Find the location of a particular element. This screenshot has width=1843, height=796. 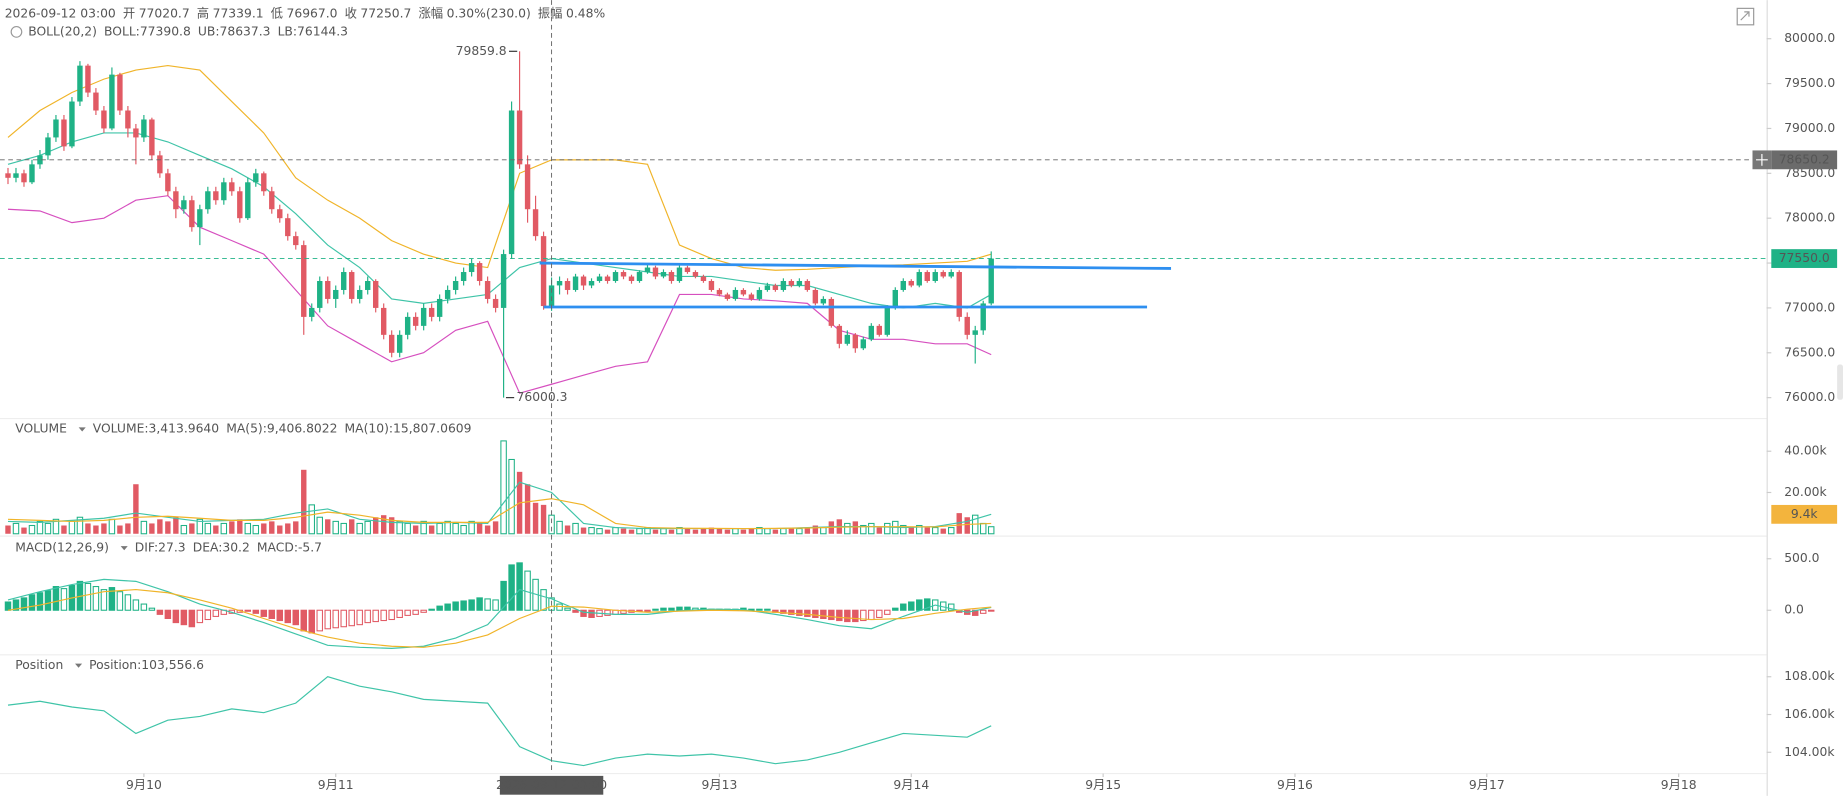

side-panel-toggle is located at coordinates (1840, 382).